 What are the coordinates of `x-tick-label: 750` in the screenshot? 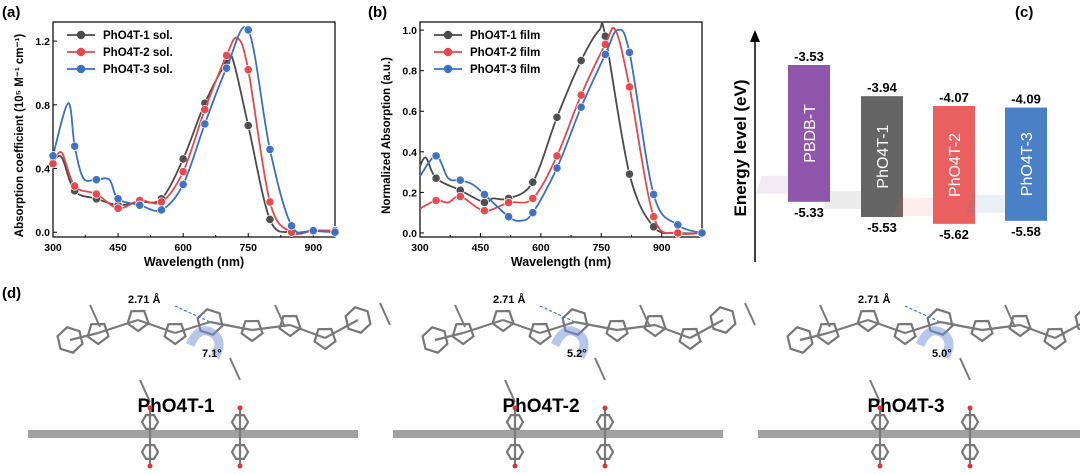 It's located at (602, 248).